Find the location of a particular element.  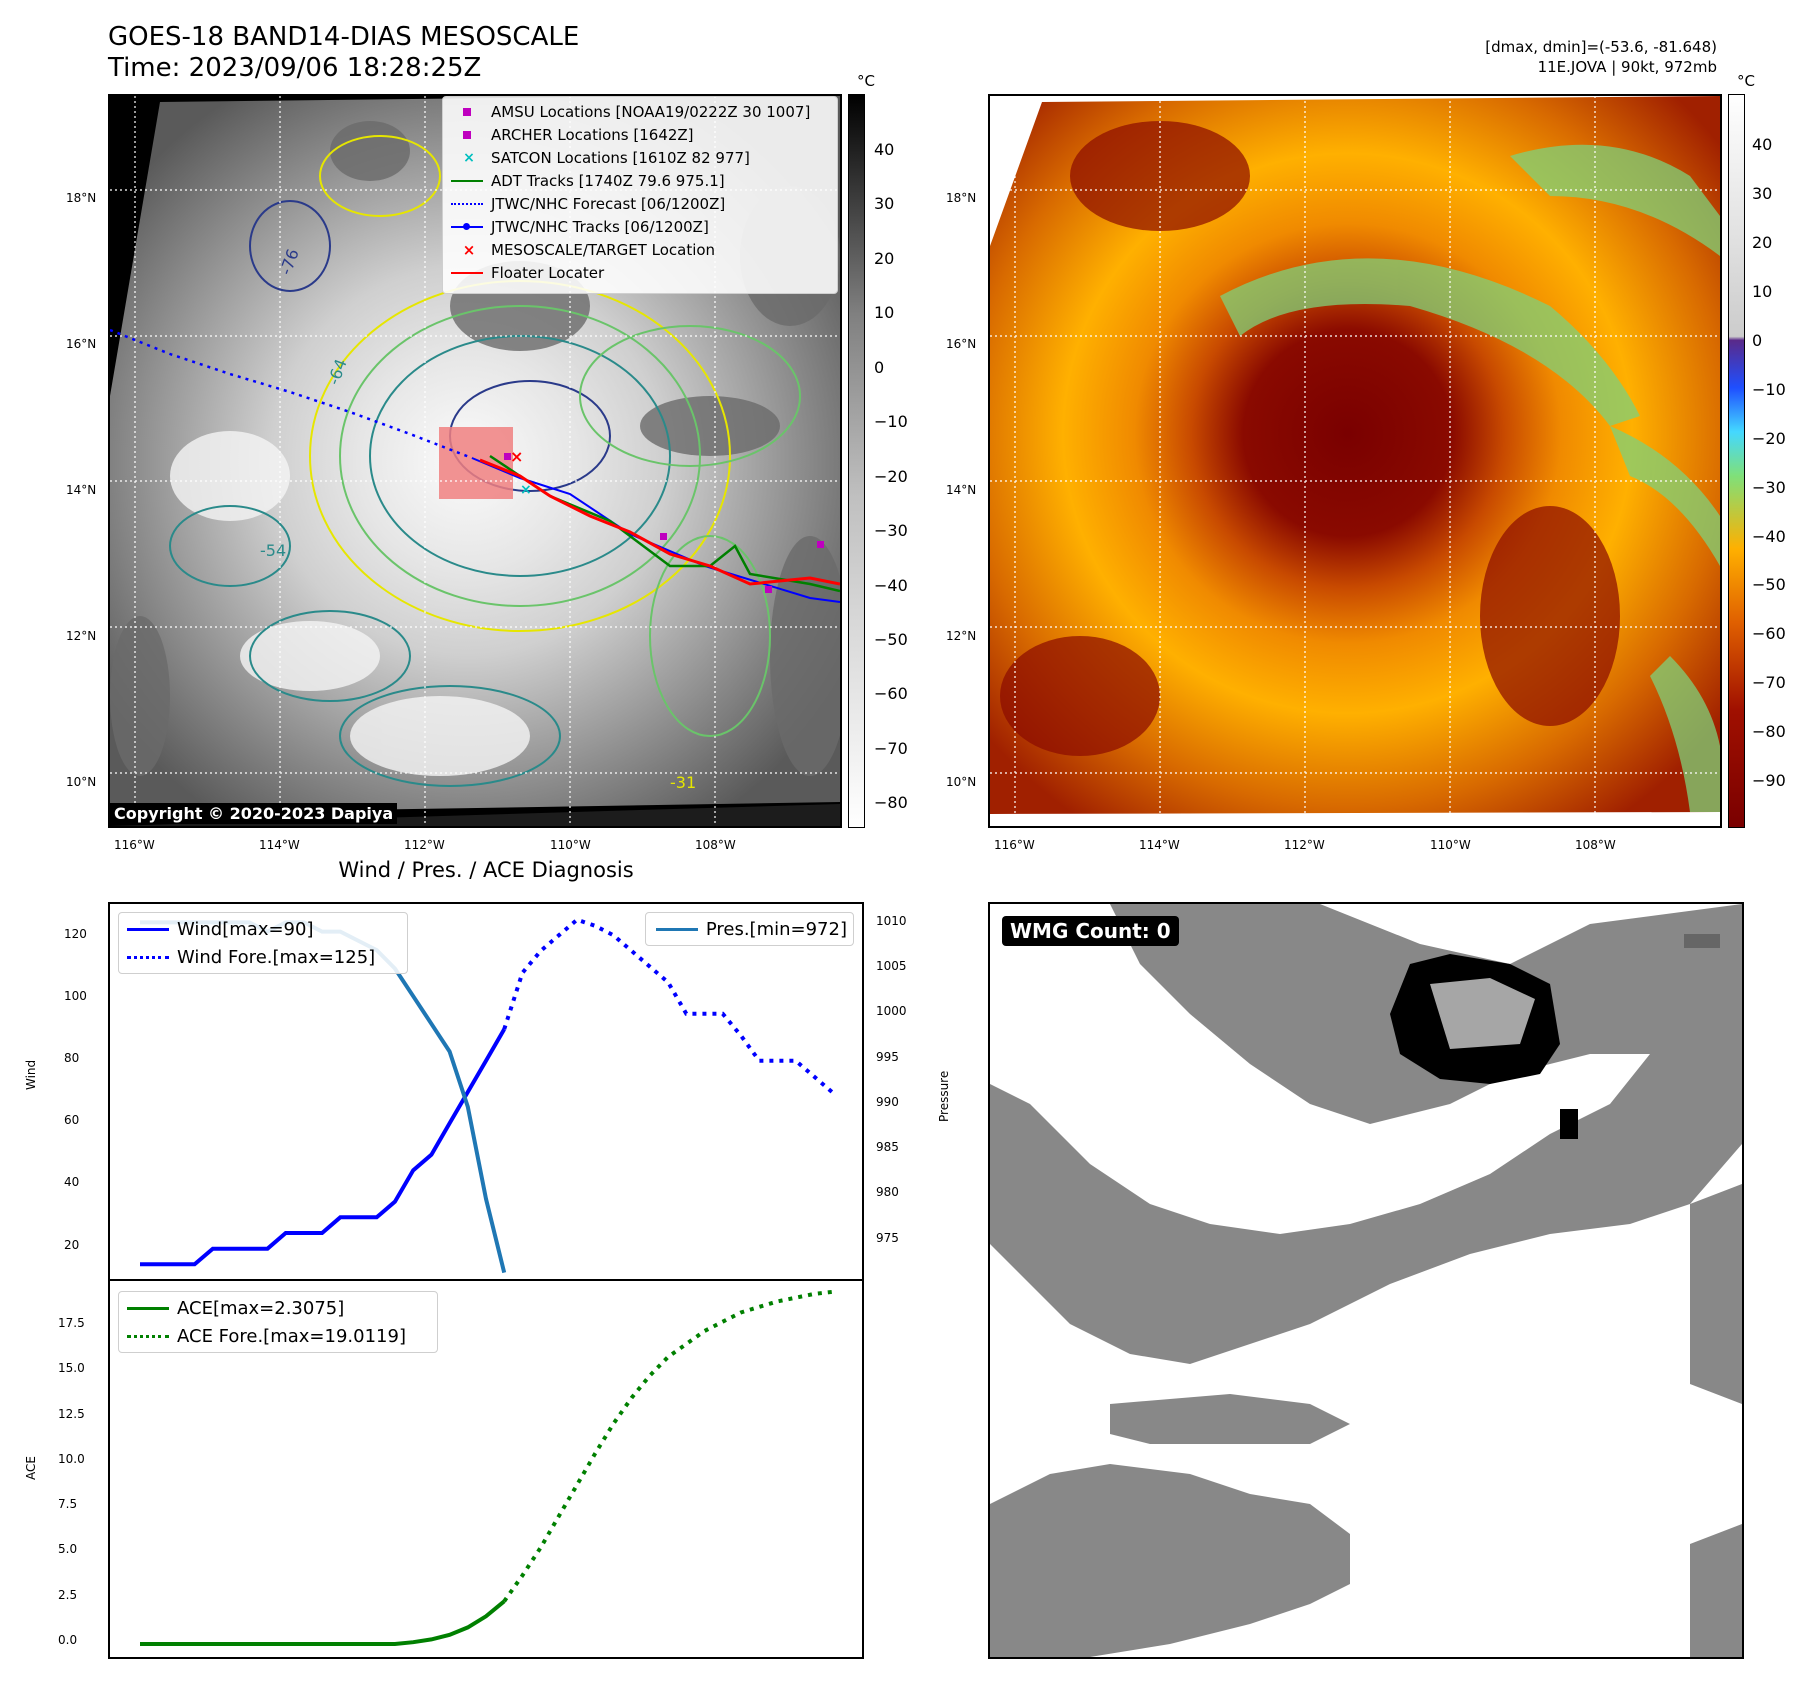

ace-legend: ACE[max=2.3075] ACE Fore.[max=19.0119] is located at coordinates (278, 1322).